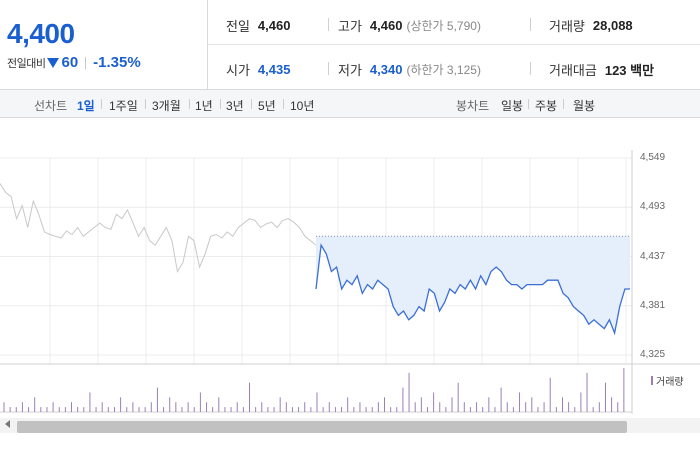 The height and width of the screenshot is (450, 700). What do you see at coordinates (70, 62) in the screenshot?
I see `change-amount: 60` at bounding box center [70, 62].